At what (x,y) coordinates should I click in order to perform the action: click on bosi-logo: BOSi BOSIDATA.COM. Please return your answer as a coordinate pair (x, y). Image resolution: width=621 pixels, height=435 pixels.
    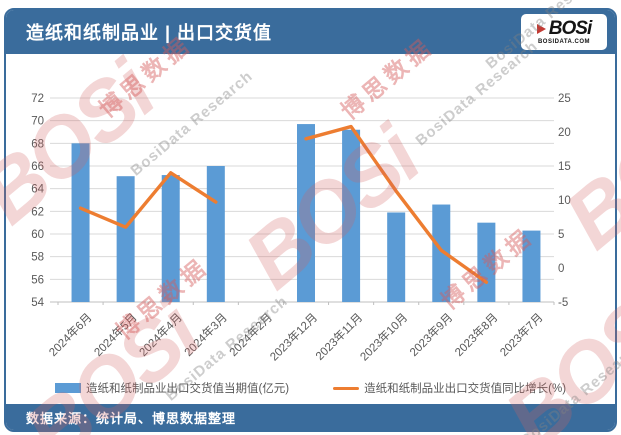
    Looking at the image, I should click on (564, 32).